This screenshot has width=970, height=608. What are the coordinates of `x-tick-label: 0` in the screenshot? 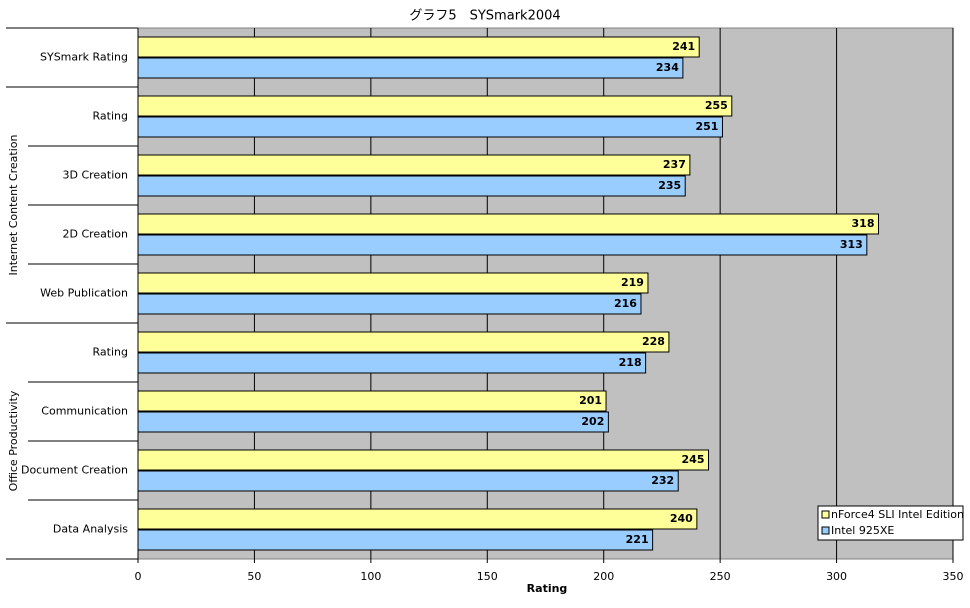 It's located at (138, 576).